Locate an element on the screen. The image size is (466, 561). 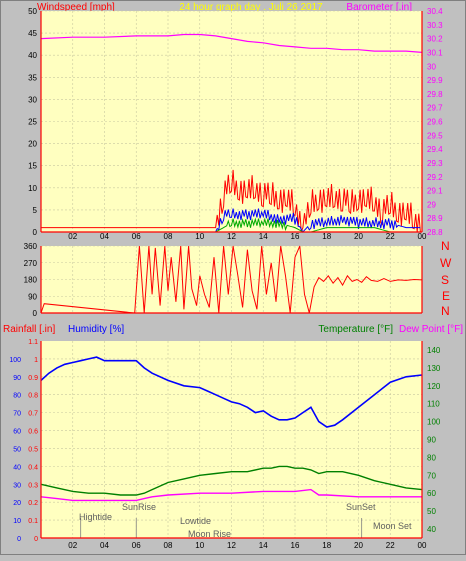
rainfall-y-tick-label: 1.1 is located at coordinates (33, 342).